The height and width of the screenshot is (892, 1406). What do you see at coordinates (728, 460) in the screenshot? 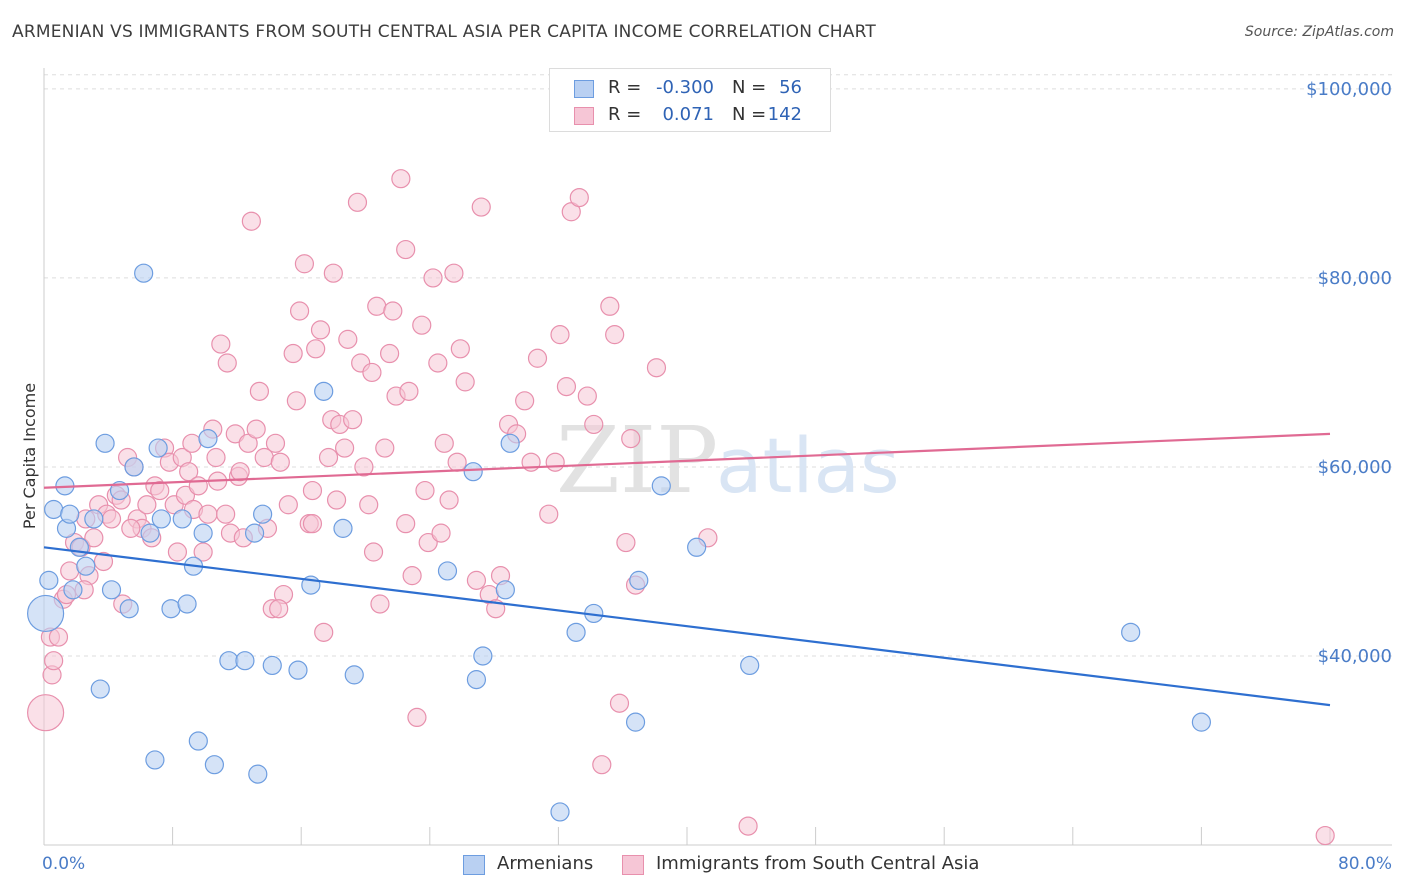
I see `watermark: ZIP atlas` at bounding box center [728, 460].